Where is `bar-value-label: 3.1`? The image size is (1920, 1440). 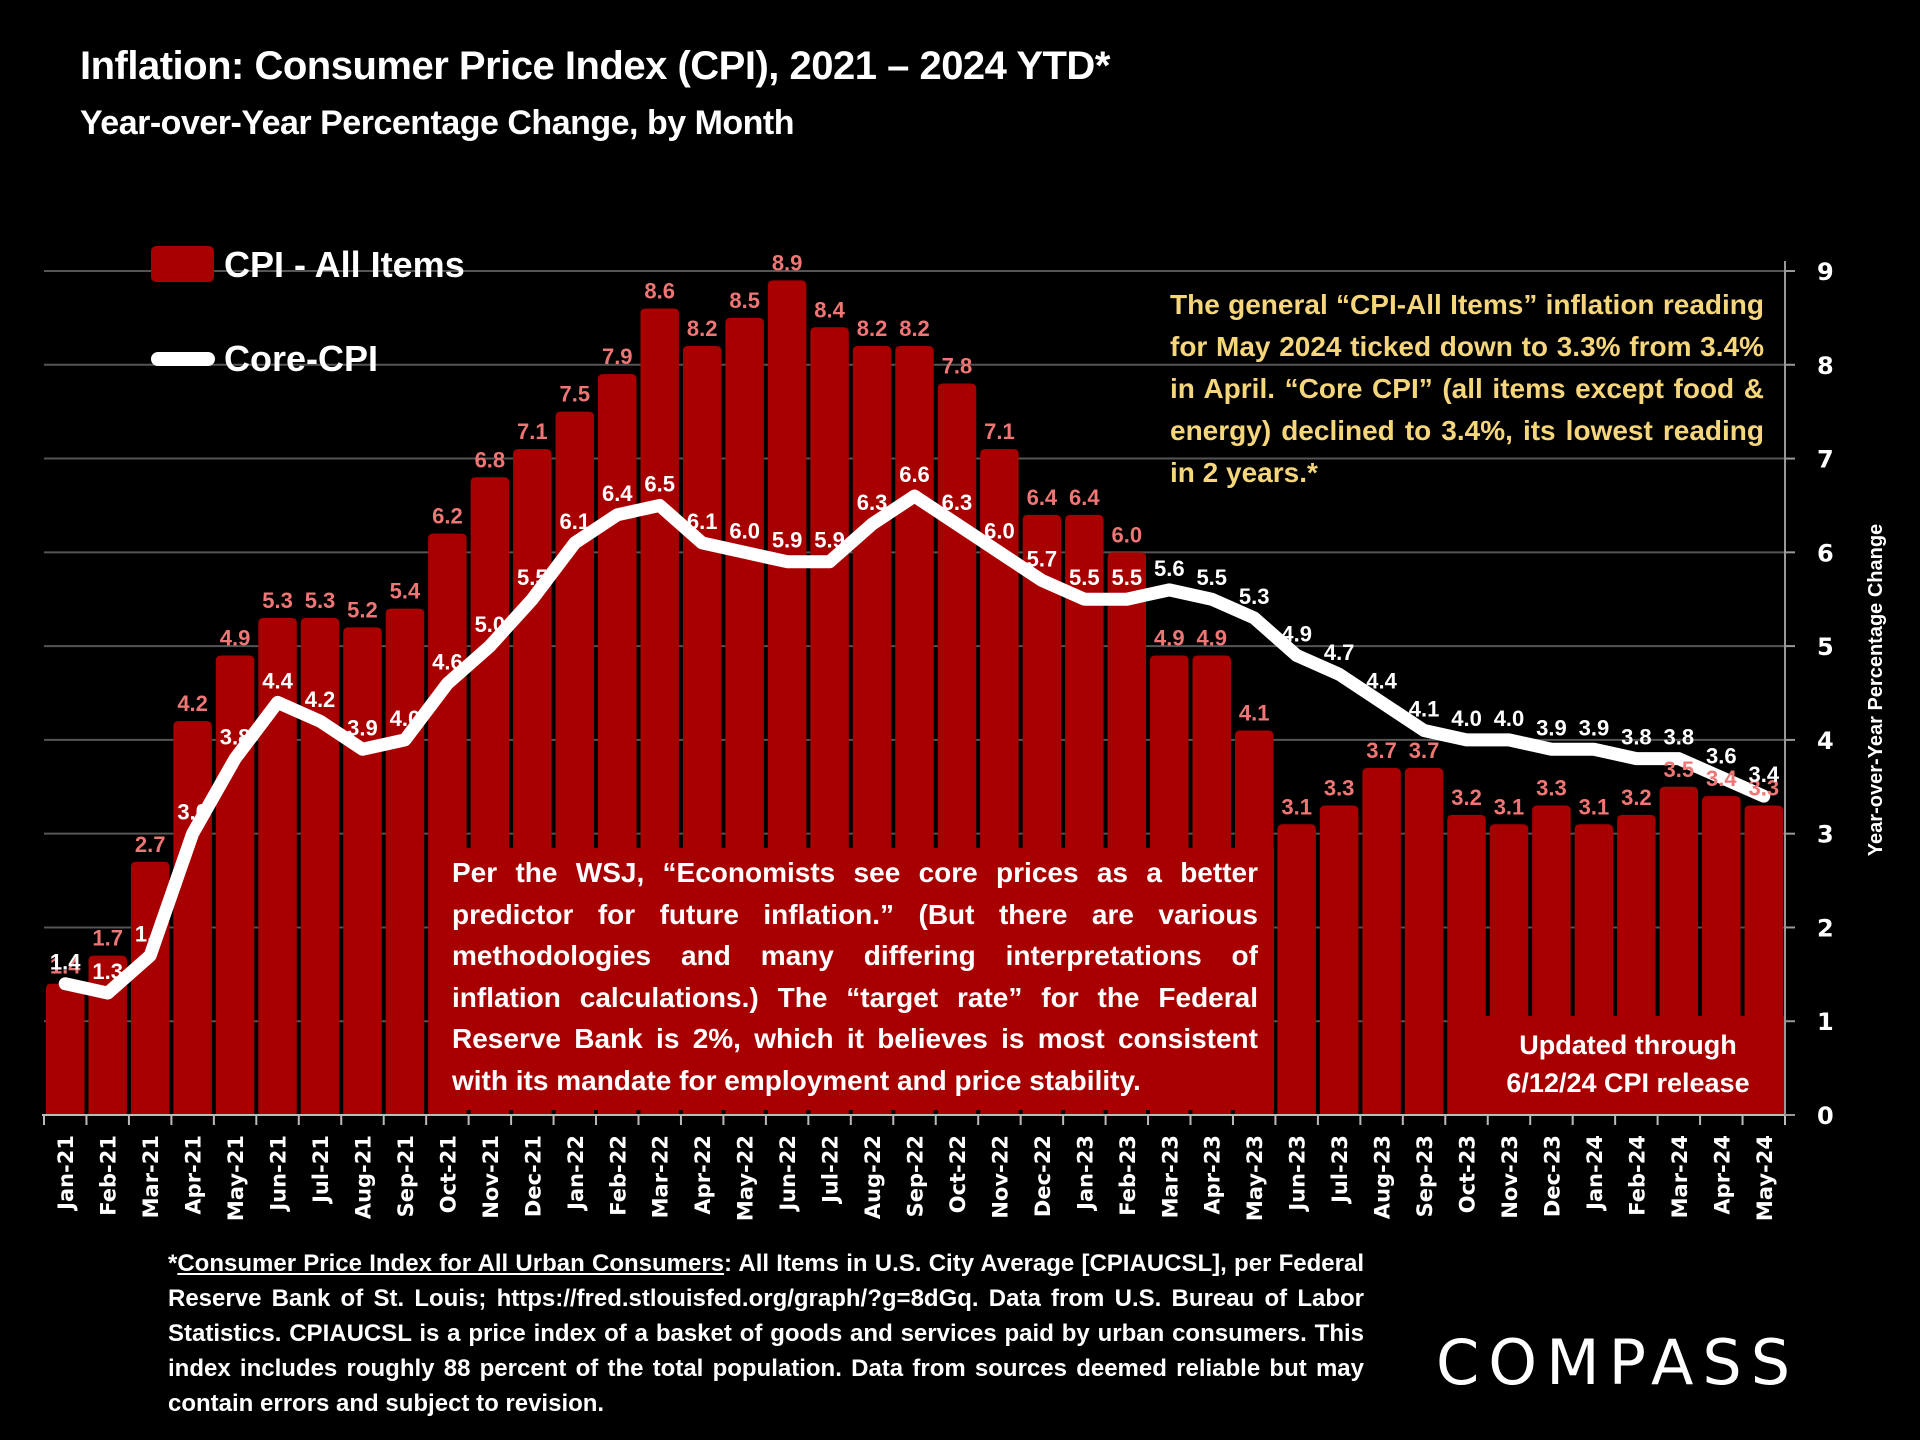 bar-value-label: 3.1 is located at coordinates (1509, 806).